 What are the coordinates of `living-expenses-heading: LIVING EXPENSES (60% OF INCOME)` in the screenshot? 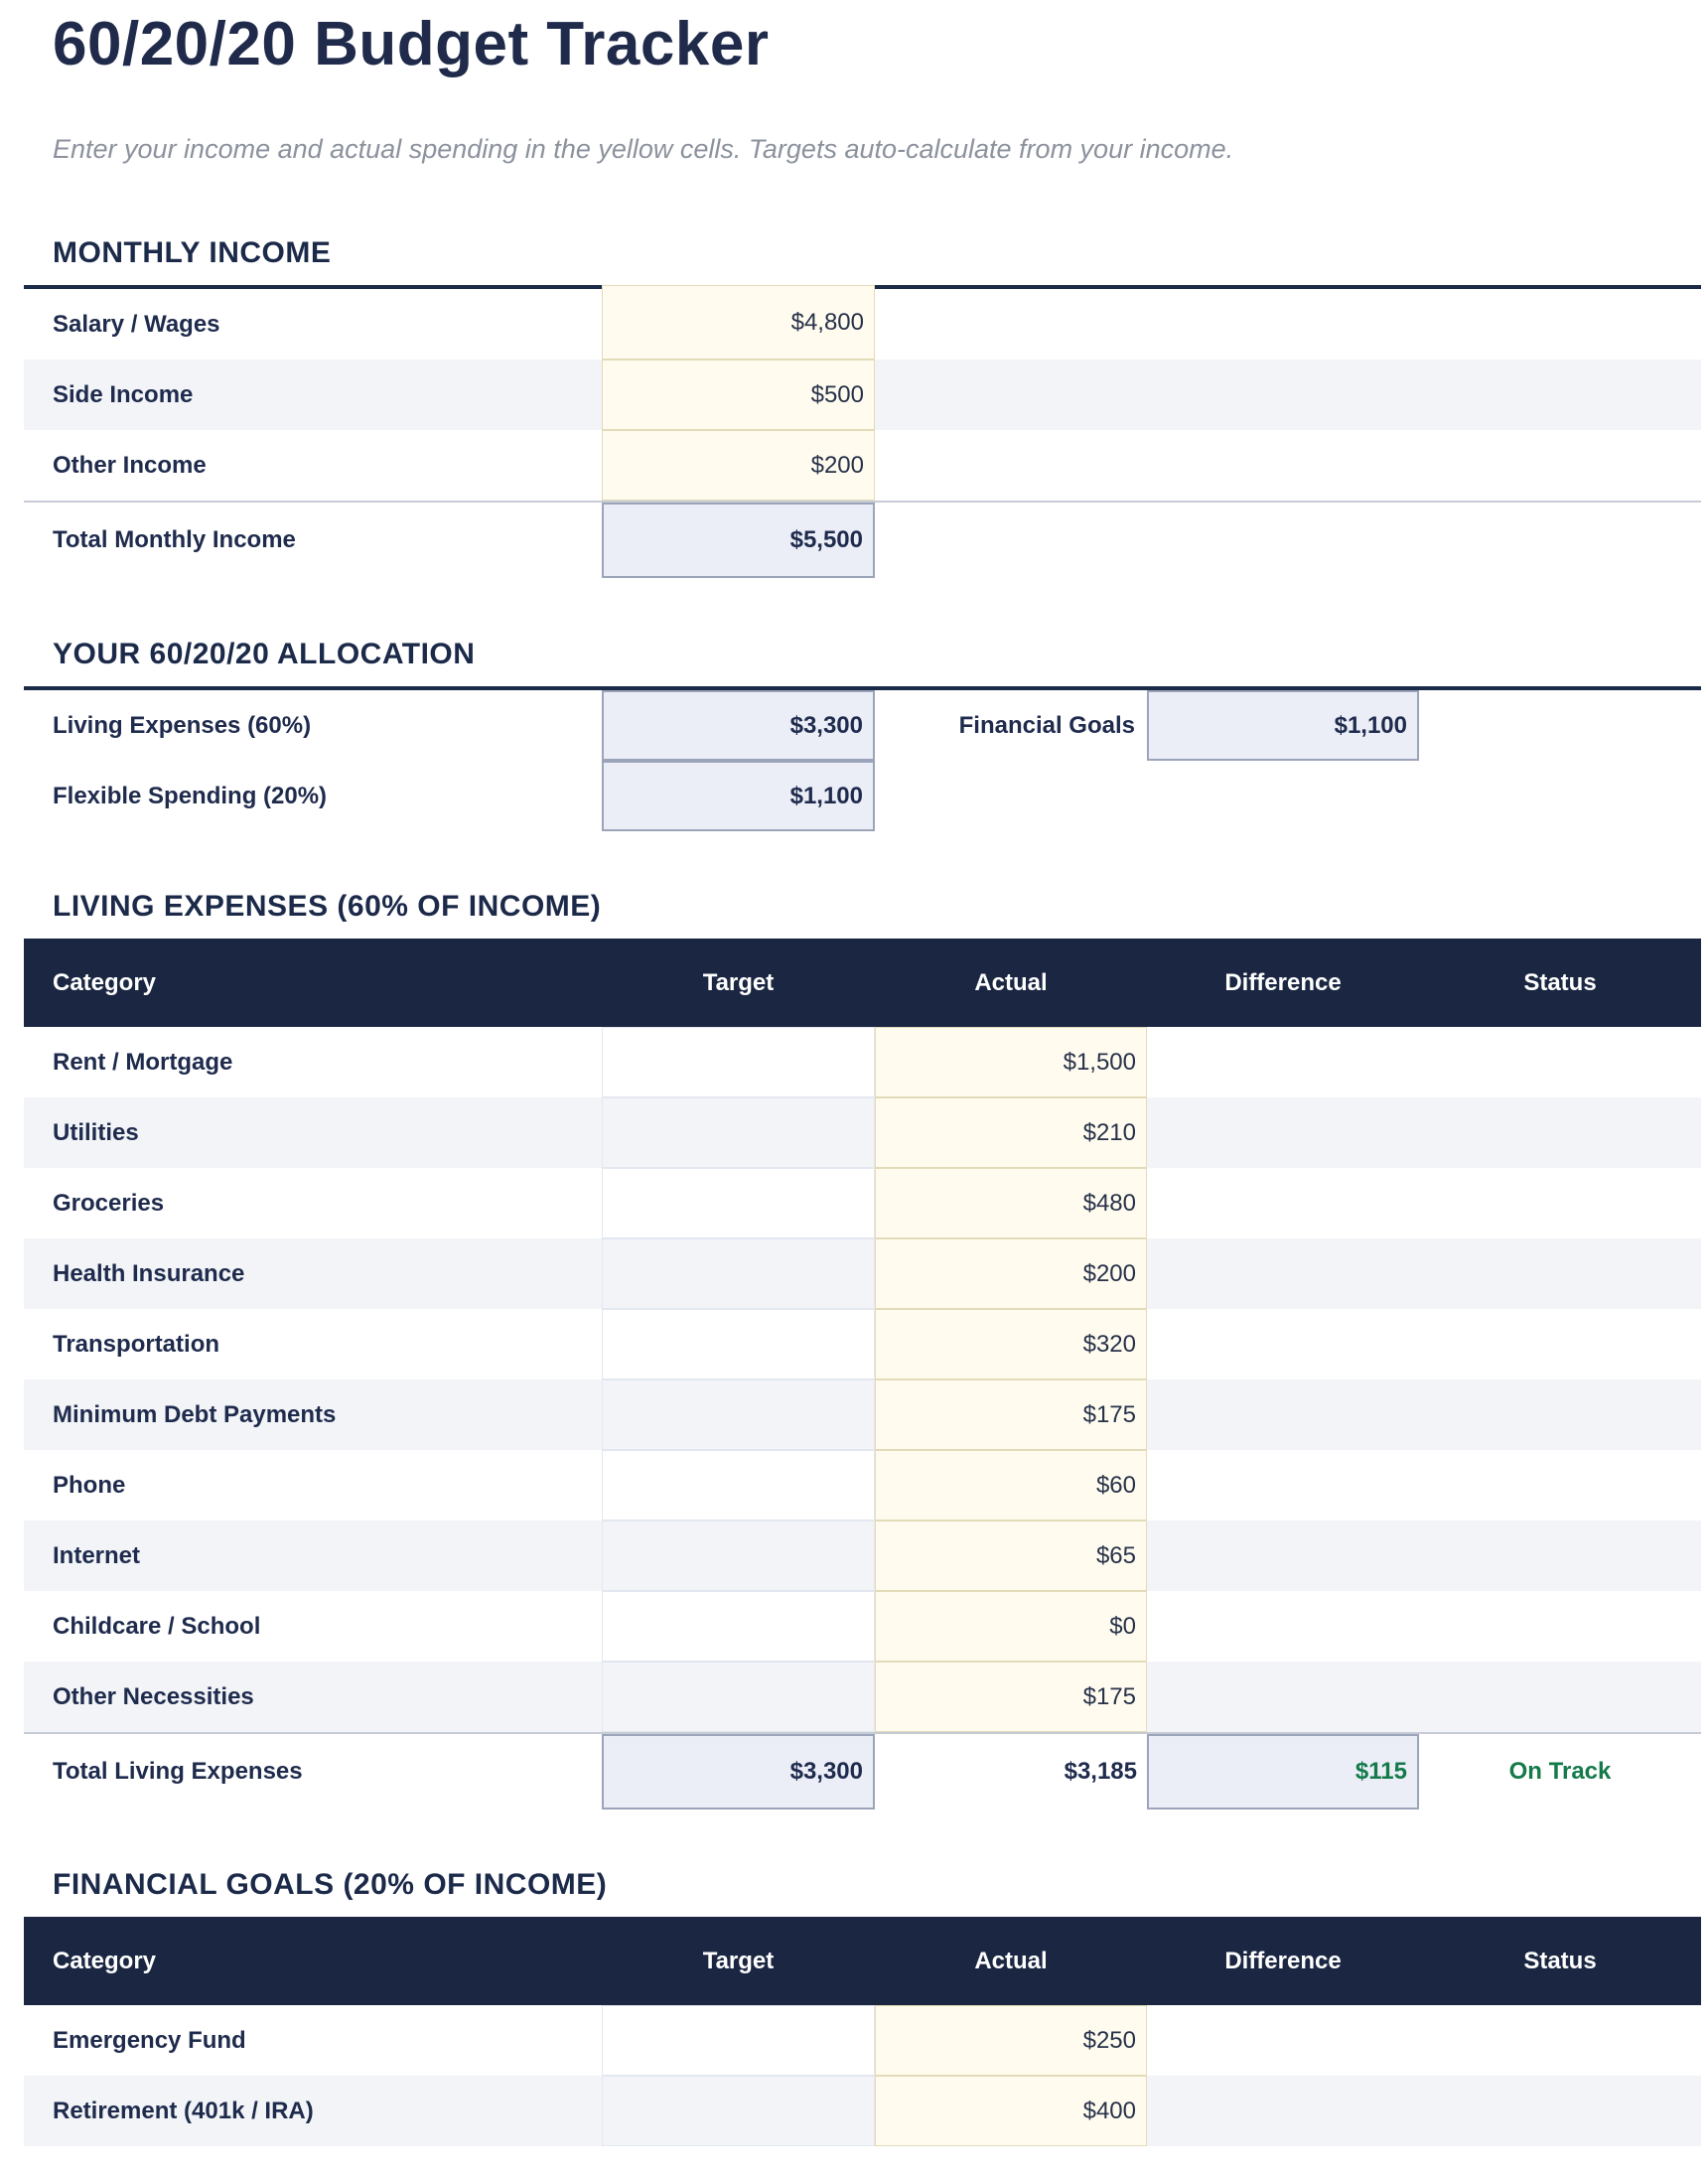 It's located at (327, 906).